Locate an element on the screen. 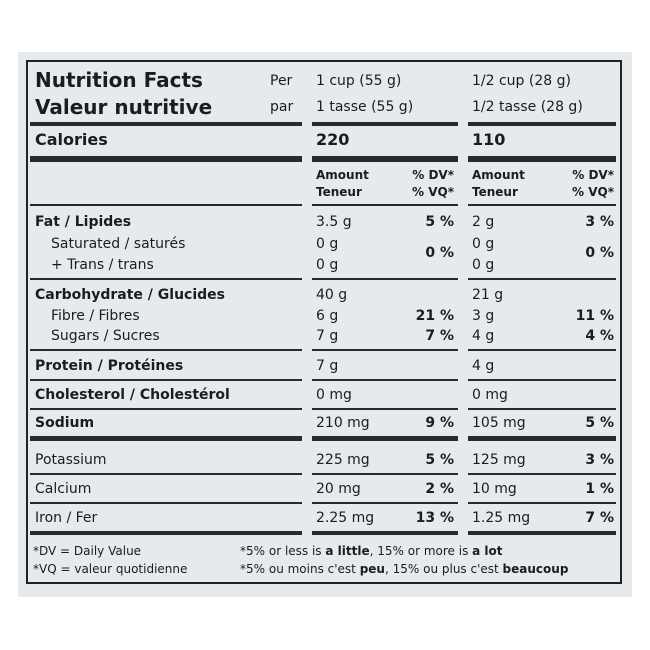  amount: 40 g is located at coordinates (332, 295).